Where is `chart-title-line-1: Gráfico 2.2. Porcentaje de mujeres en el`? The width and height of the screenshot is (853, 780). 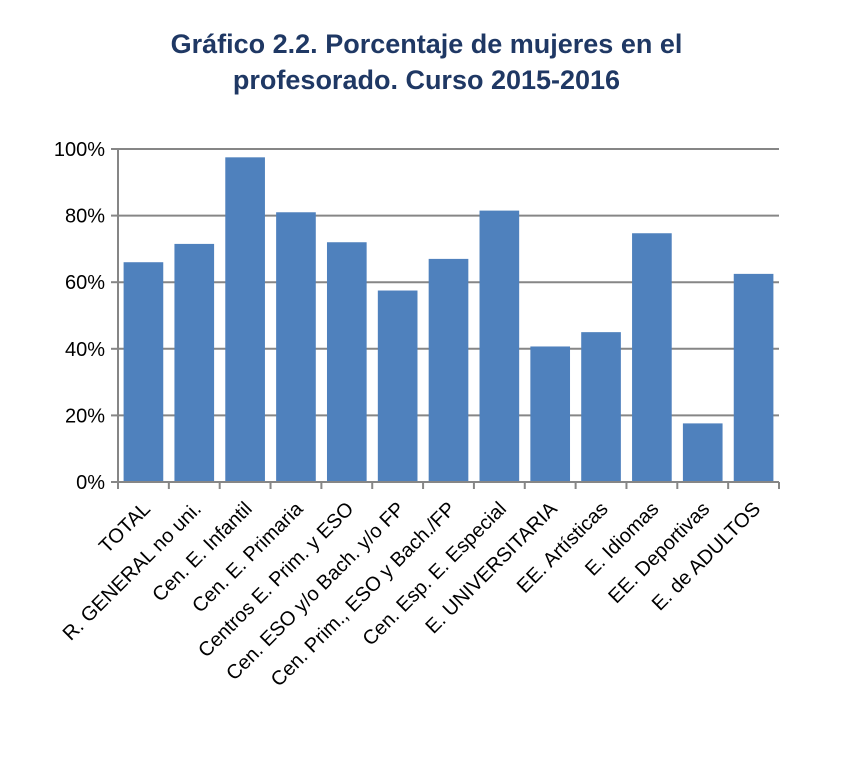 chart-title-line-1: Gráfico 2.2. Porcentaje de mujeres en el is located at coordinates (426, 44).